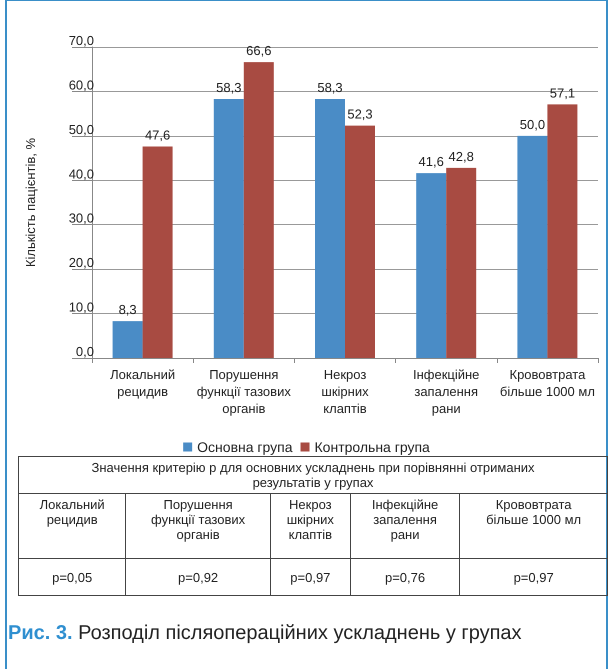 The height and width of the screenshot is (669, 613). Describe the element at coordinates (72, 577) in the screenshot. I see `text: p=0,05` at that location.